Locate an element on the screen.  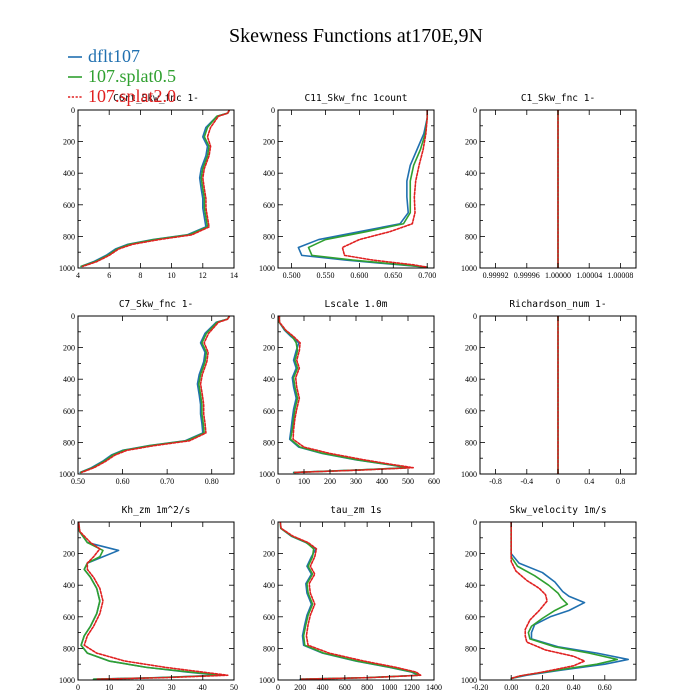
panel-title: Lscale 1.0m is located at coordinates (356, 304).